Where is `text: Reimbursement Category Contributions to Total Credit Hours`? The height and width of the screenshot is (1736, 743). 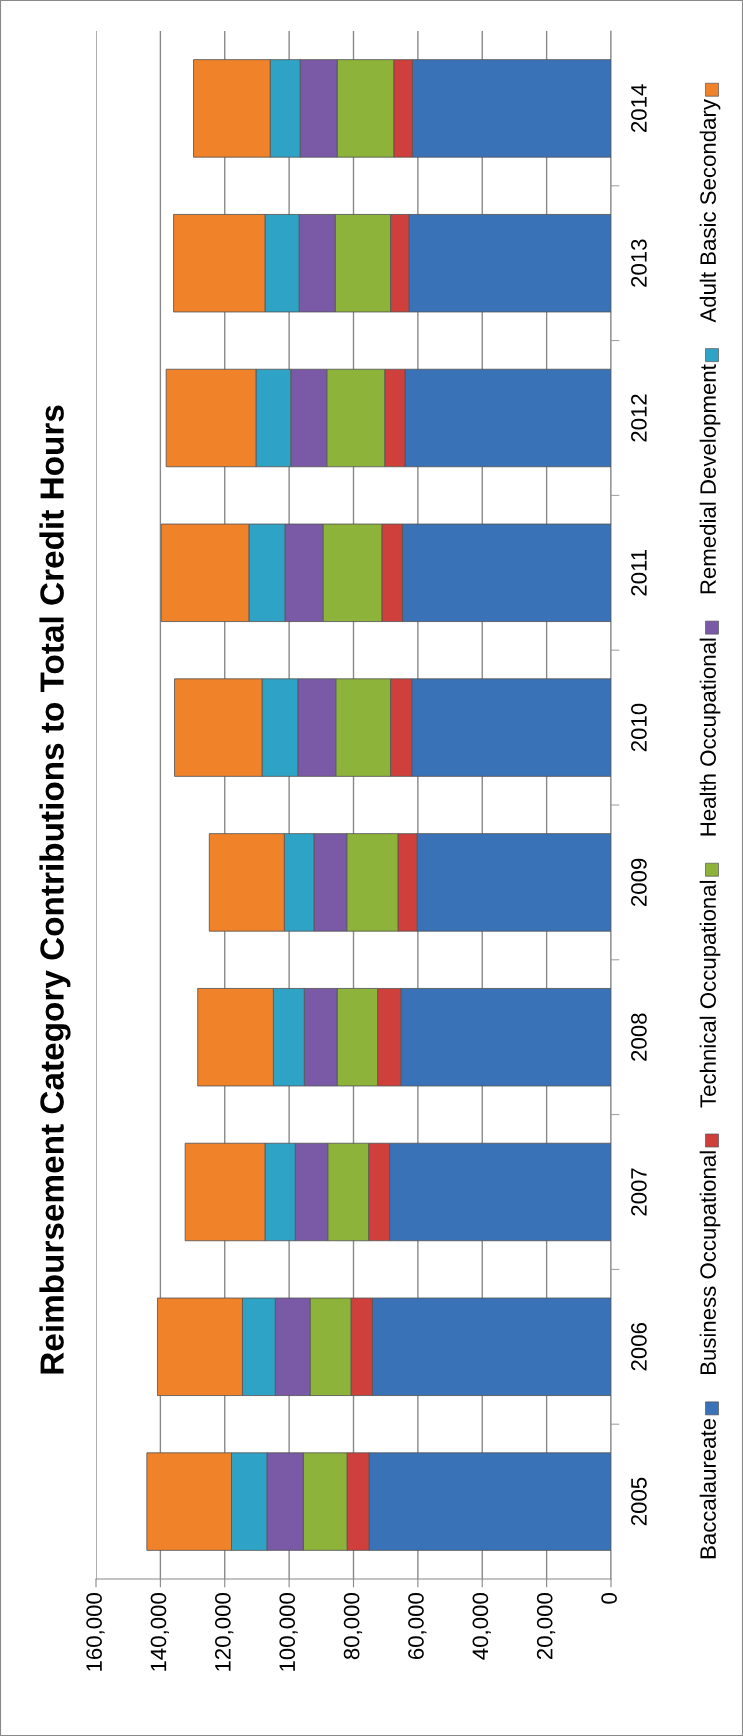
text: Reimbursement Category Contributions to Total Credit Hours is located at coordinates (55, 889).